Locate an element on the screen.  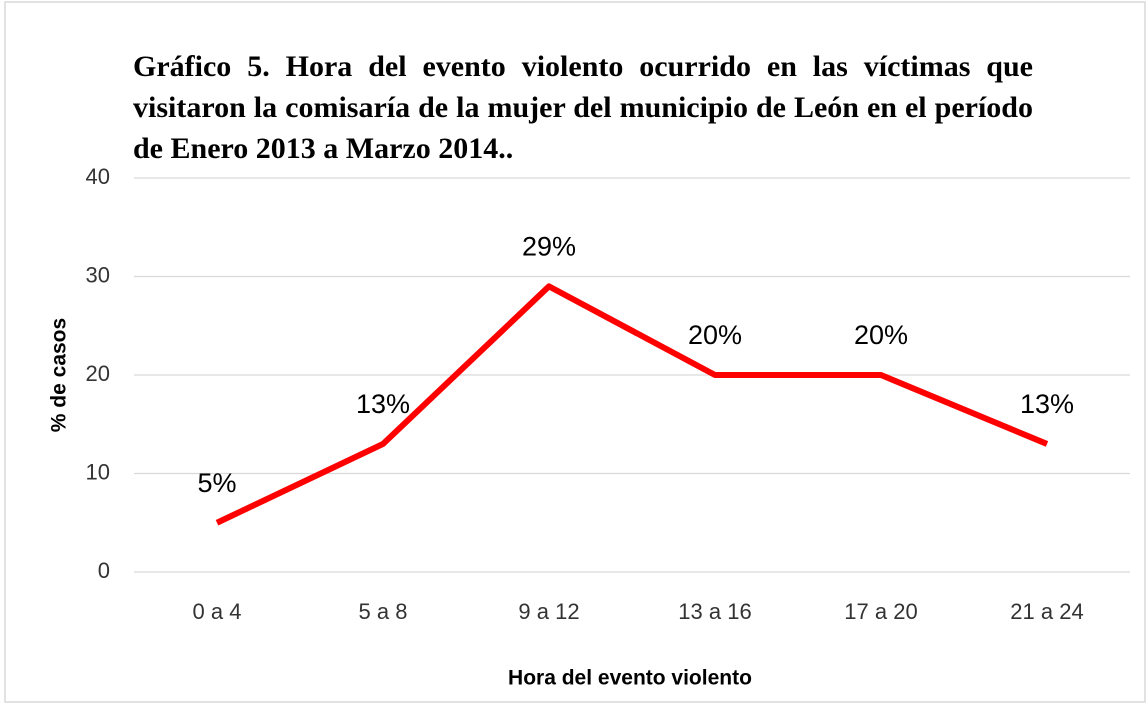
y-tick-label: 40 is located at coordinates (98, 176).